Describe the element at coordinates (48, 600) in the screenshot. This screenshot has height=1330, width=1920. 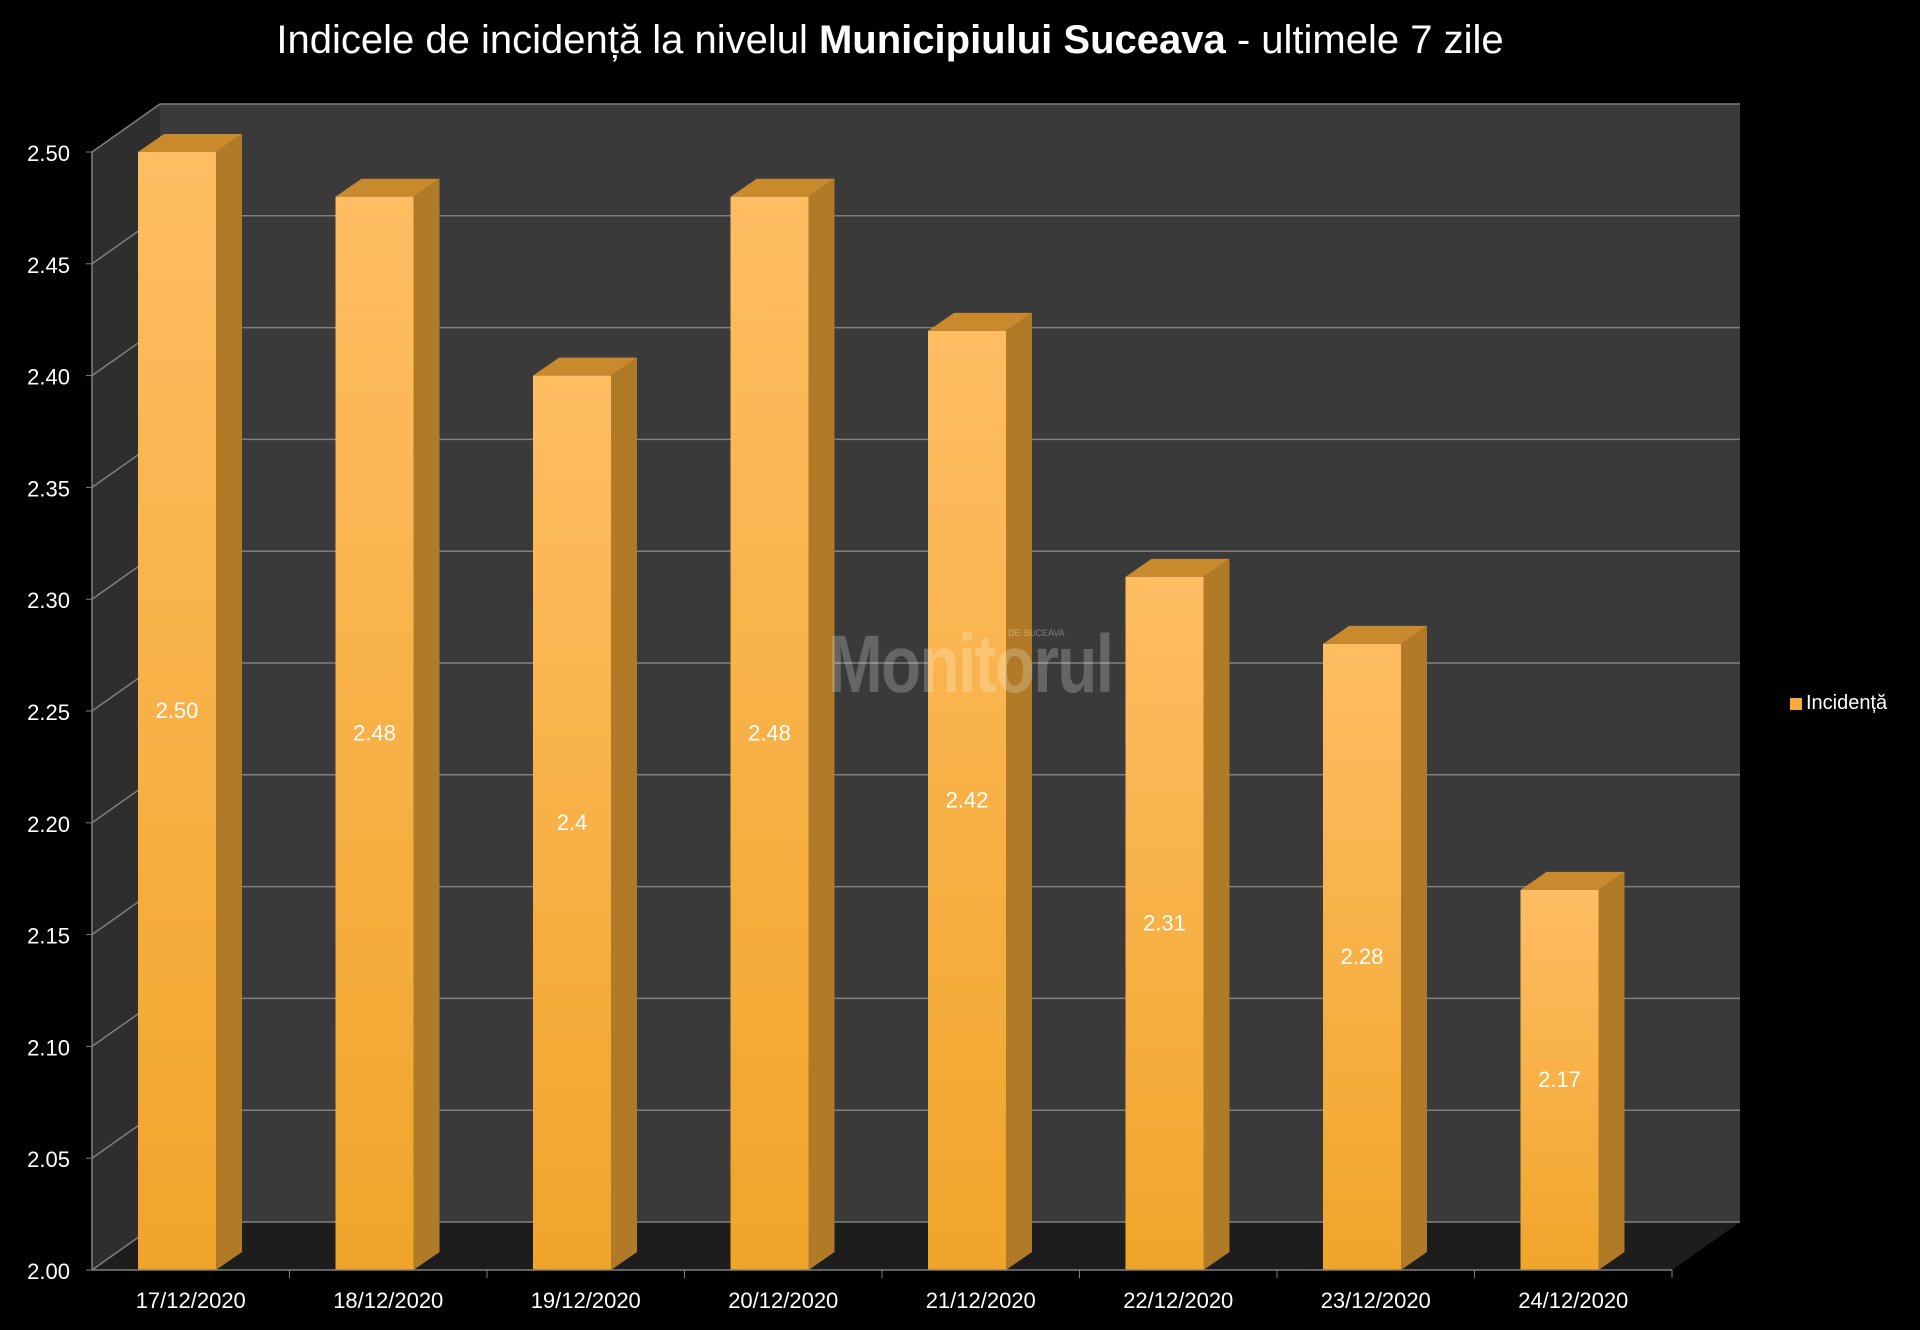
I see `y-tick-label: 2.30` at that location.